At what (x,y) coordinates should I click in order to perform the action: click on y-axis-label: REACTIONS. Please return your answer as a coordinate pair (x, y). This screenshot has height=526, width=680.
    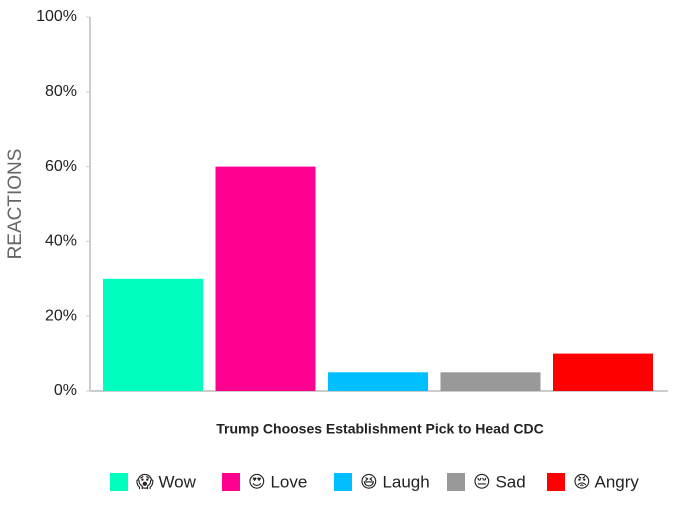
    Looking at the image, I should click on (15, 204).